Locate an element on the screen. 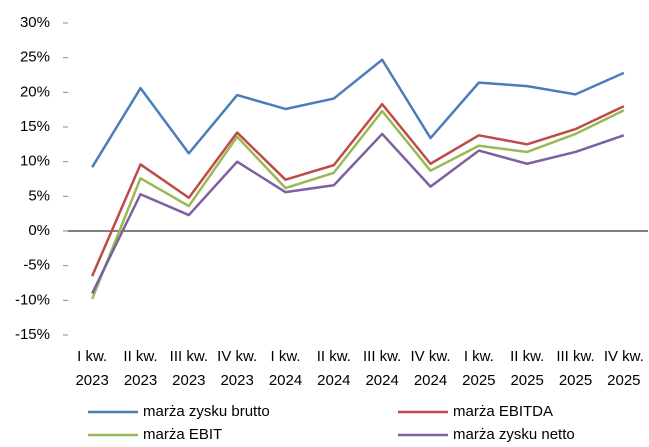  y-tick-label: -5% is located at coordinates (36, 265).